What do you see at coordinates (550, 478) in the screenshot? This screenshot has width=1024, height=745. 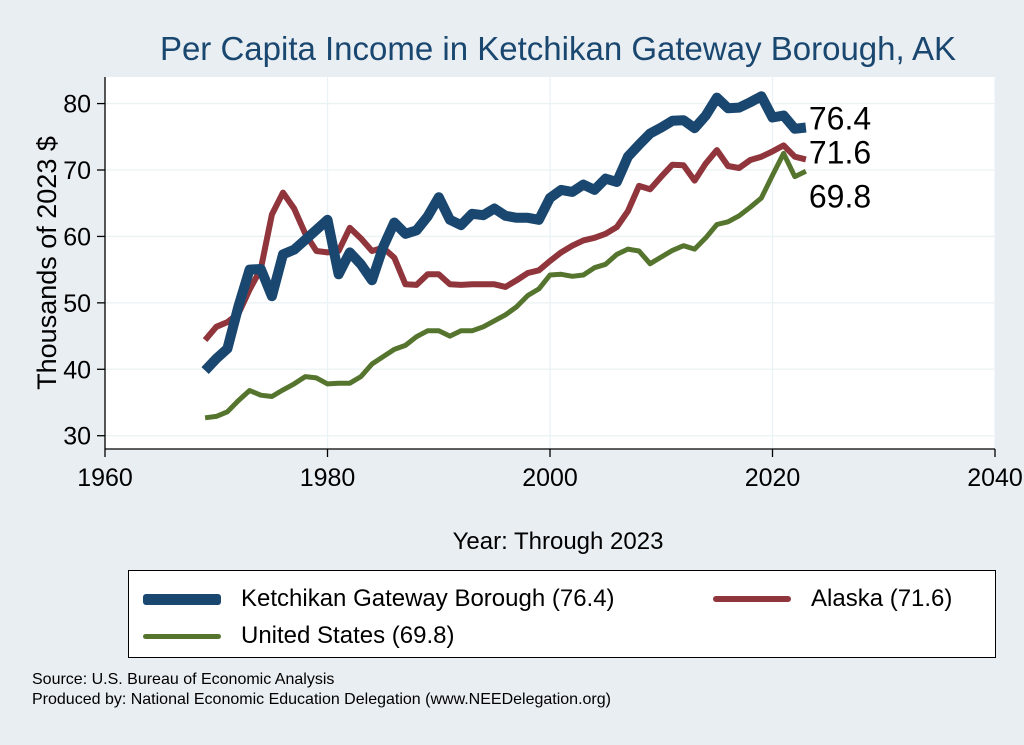 I see `x-tick-label: 2000` at bounding box center [550, 478].